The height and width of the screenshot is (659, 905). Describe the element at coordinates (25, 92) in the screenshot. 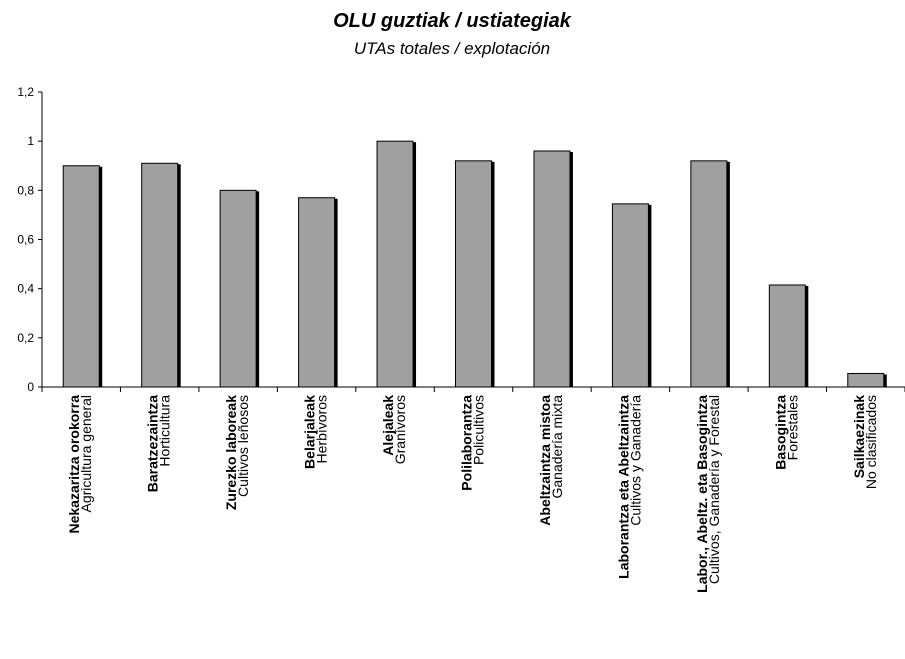

I see `y-tick-label: 1,2` at that location.